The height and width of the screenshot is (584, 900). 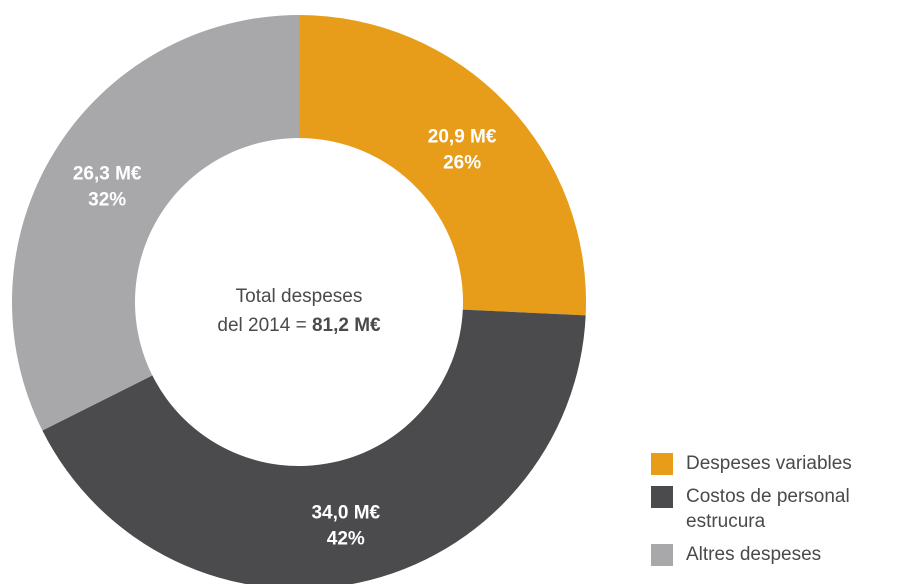 What do you see at coordinates (299, 296) in the screenshot?
I see `center-total-line1: Total despeses` at bounding box center [299, 296].